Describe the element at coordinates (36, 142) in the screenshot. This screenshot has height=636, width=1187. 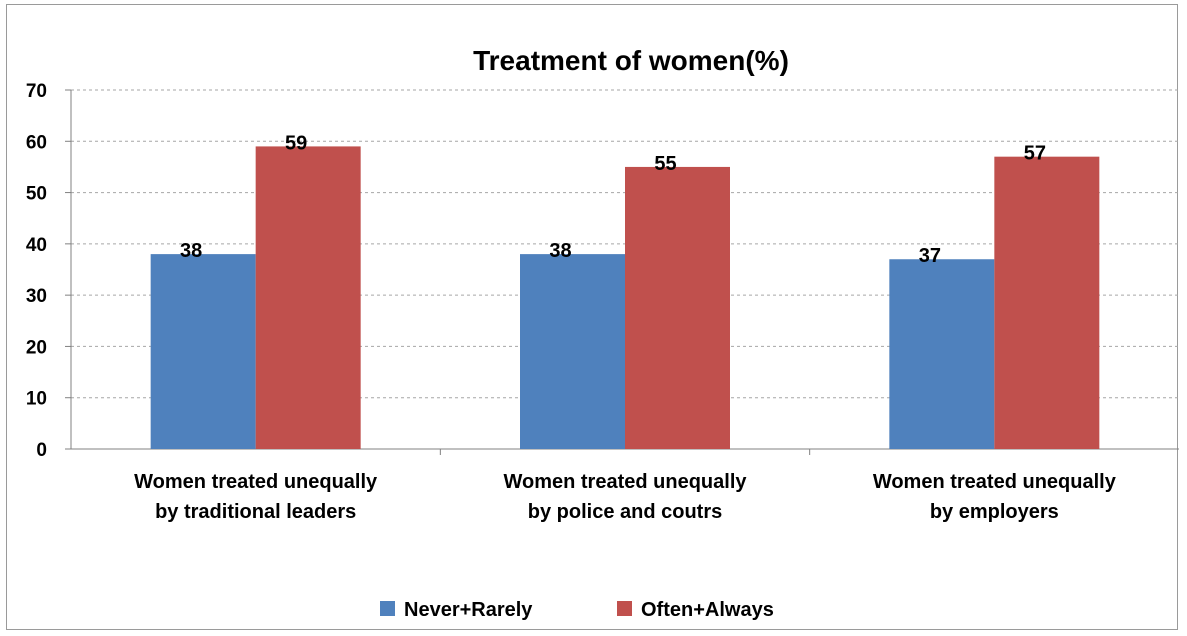
I see `y-tick-label: 60` at that location.